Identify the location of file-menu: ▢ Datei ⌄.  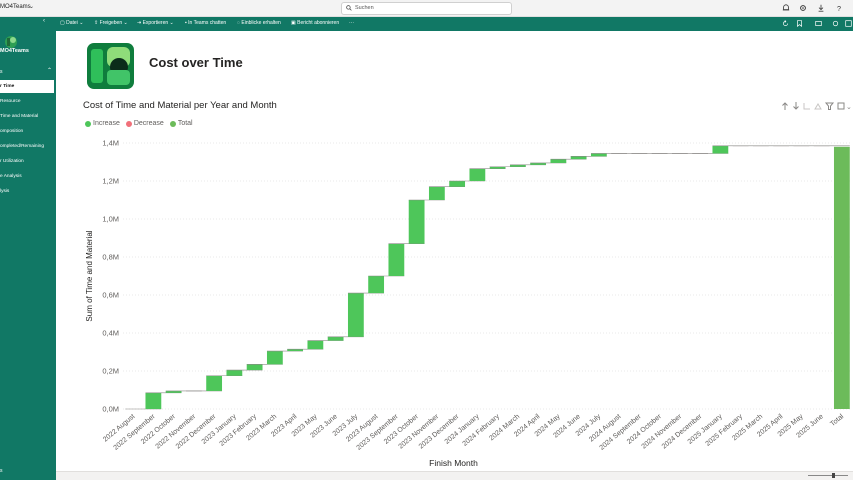
(72, 23).